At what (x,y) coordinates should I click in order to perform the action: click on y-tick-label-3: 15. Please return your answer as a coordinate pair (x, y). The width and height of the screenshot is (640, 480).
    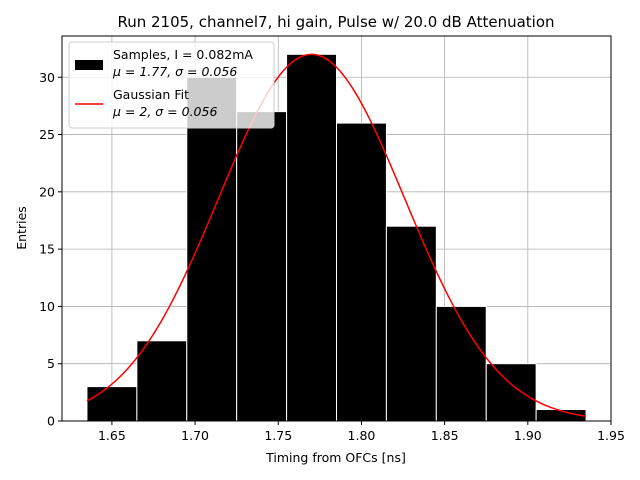
    Looking at the image, I should click on (47, 249).